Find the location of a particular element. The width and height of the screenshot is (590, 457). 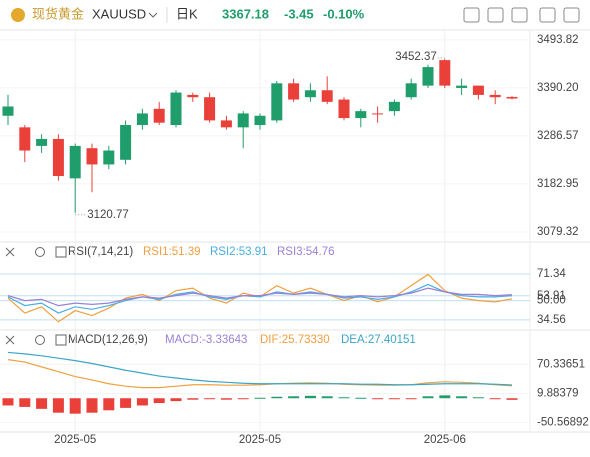

legend-entry: MACD:-3.33643 is located at coordinates (206, 340).